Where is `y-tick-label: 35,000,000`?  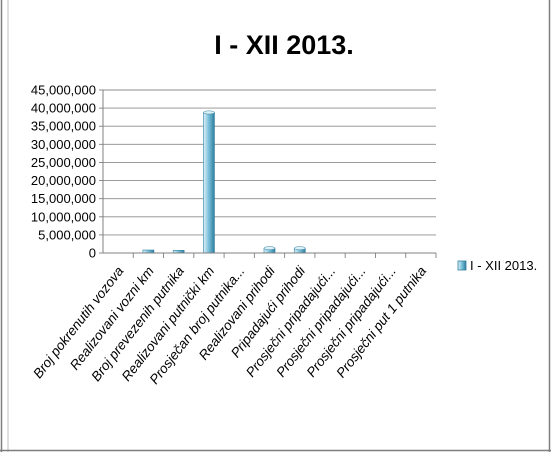 y-tick-label: 35,000,000 is located at coordinates (63, 126).